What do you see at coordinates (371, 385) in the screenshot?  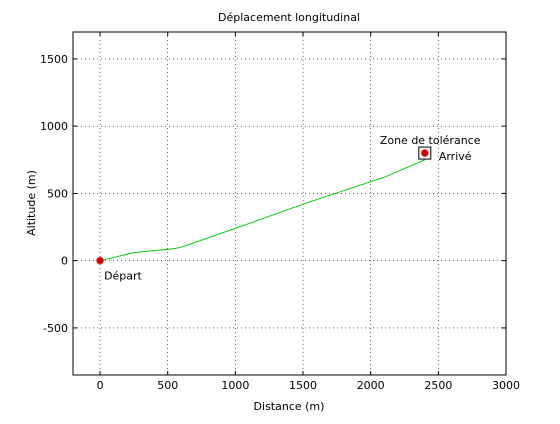 I see `x-tick-label: 2000` at bounding box center [371, 385].